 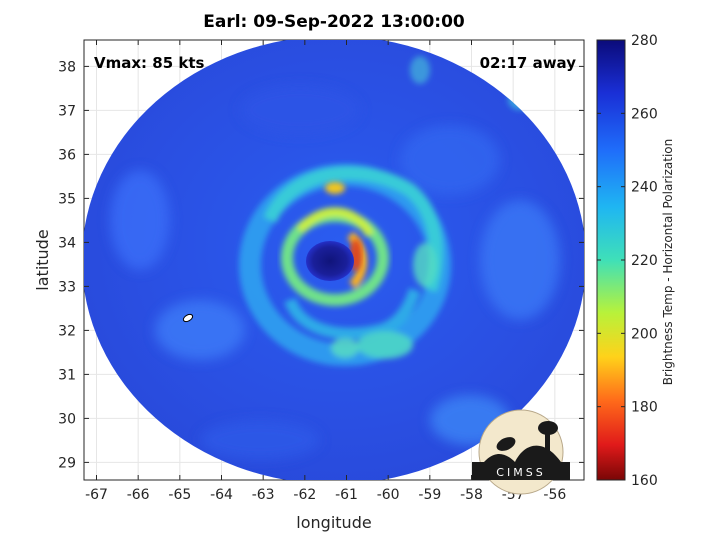 What do you see at coordinates (644, 408) in the screenshot?
I see `colorbar-tick-label: 180` at bounding box center [644, 408].